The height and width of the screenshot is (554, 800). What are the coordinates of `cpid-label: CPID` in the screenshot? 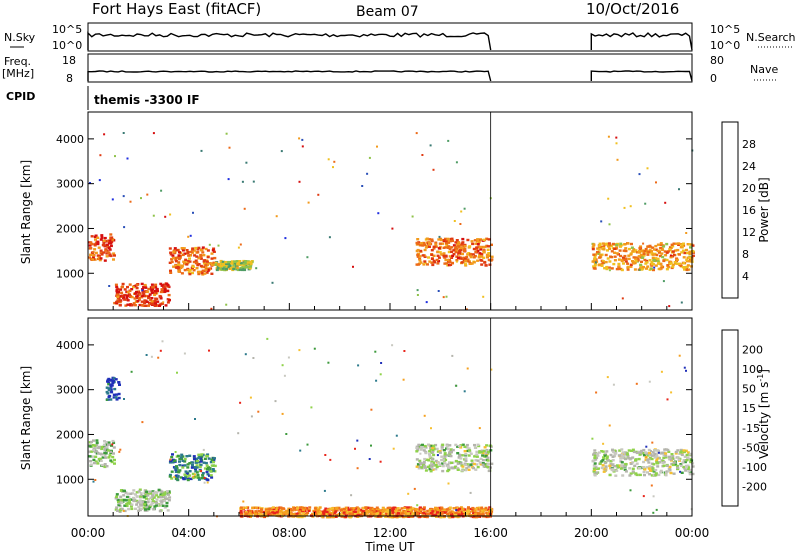 It's located at (20, 96).